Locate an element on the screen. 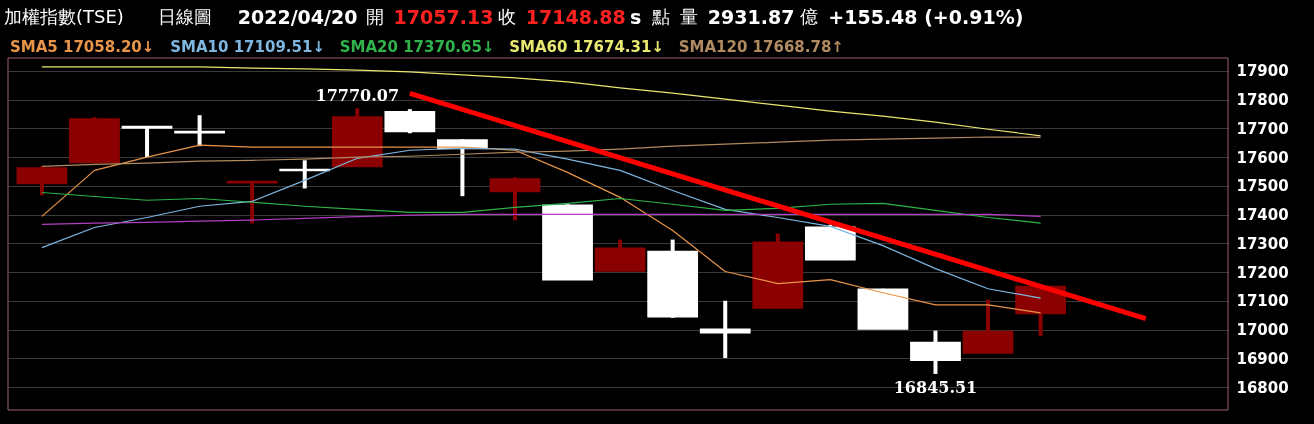 This screenshot has width=1314, height=424. text: SMA120 17668.78↑ is located at coordinates (761, 47).